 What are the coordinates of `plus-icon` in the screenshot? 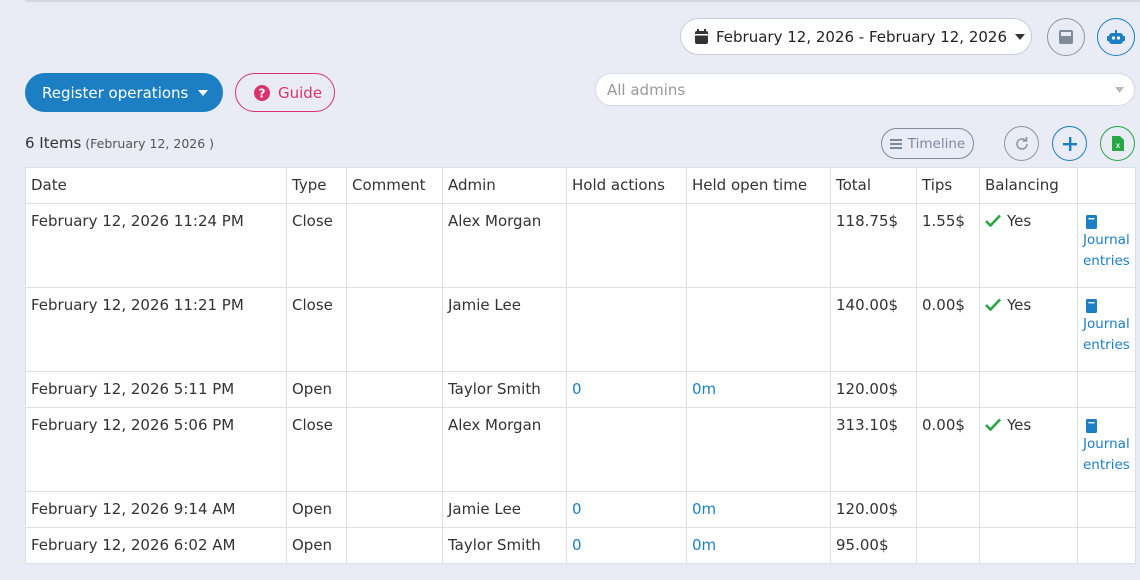 It's located at (1069, 143).